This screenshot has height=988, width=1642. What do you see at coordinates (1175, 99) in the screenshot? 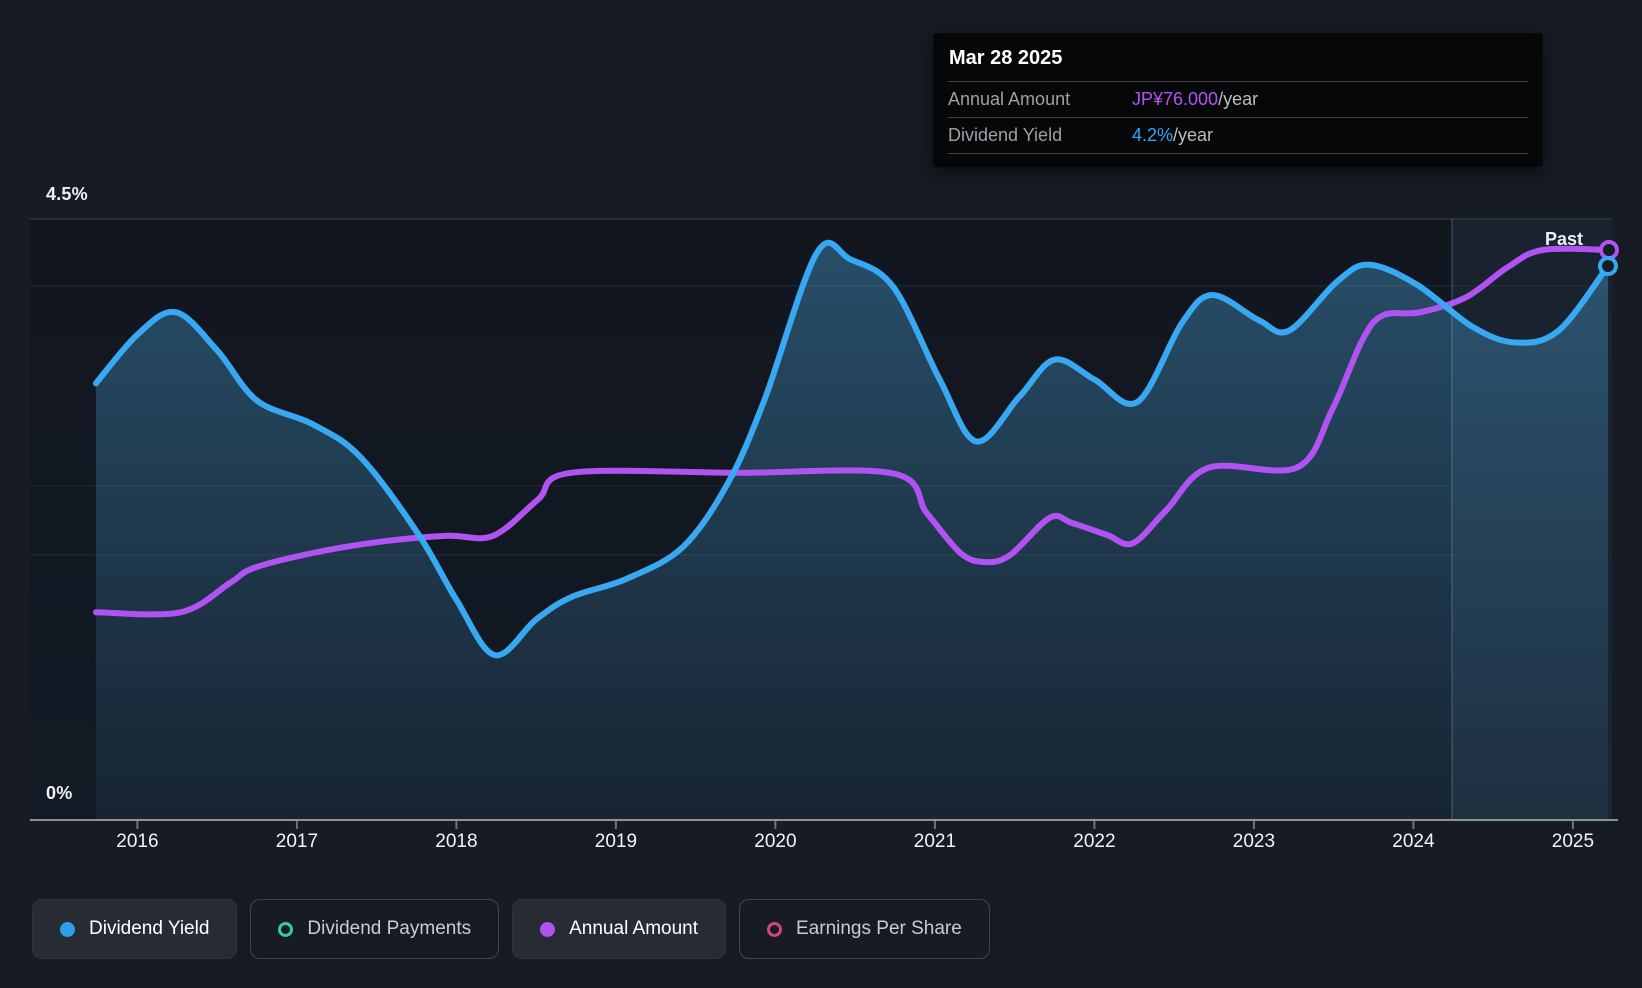
I see `tooltip-value-annual-amount: JP¥76.000` at bounding box center [1175, 99].